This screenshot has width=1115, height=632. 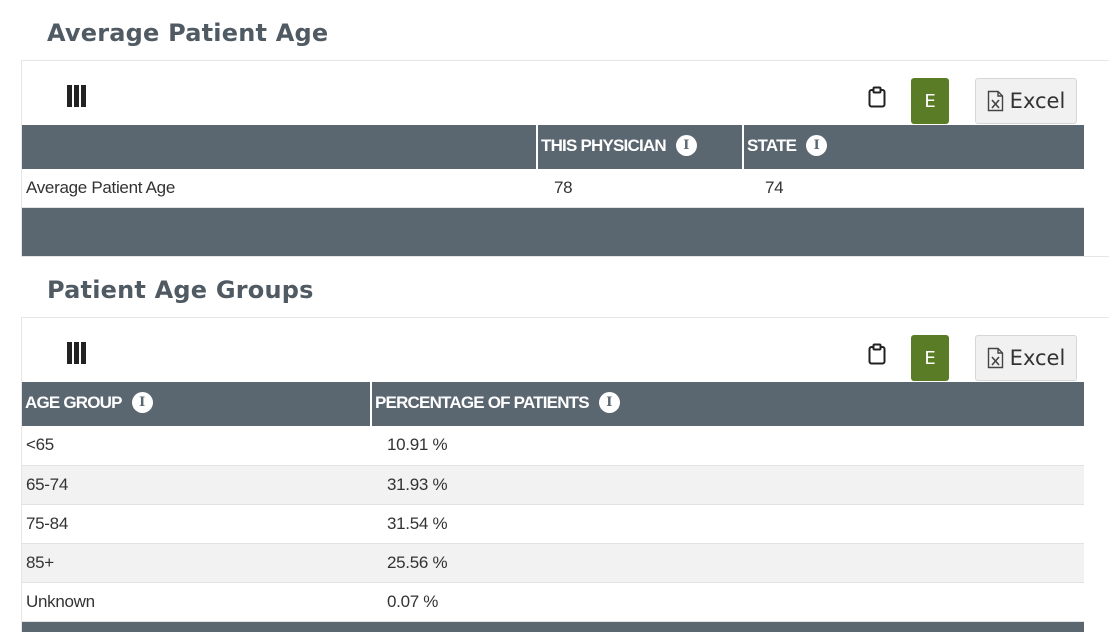 I want to click on column-header-blank, so click(x=279, y=147).